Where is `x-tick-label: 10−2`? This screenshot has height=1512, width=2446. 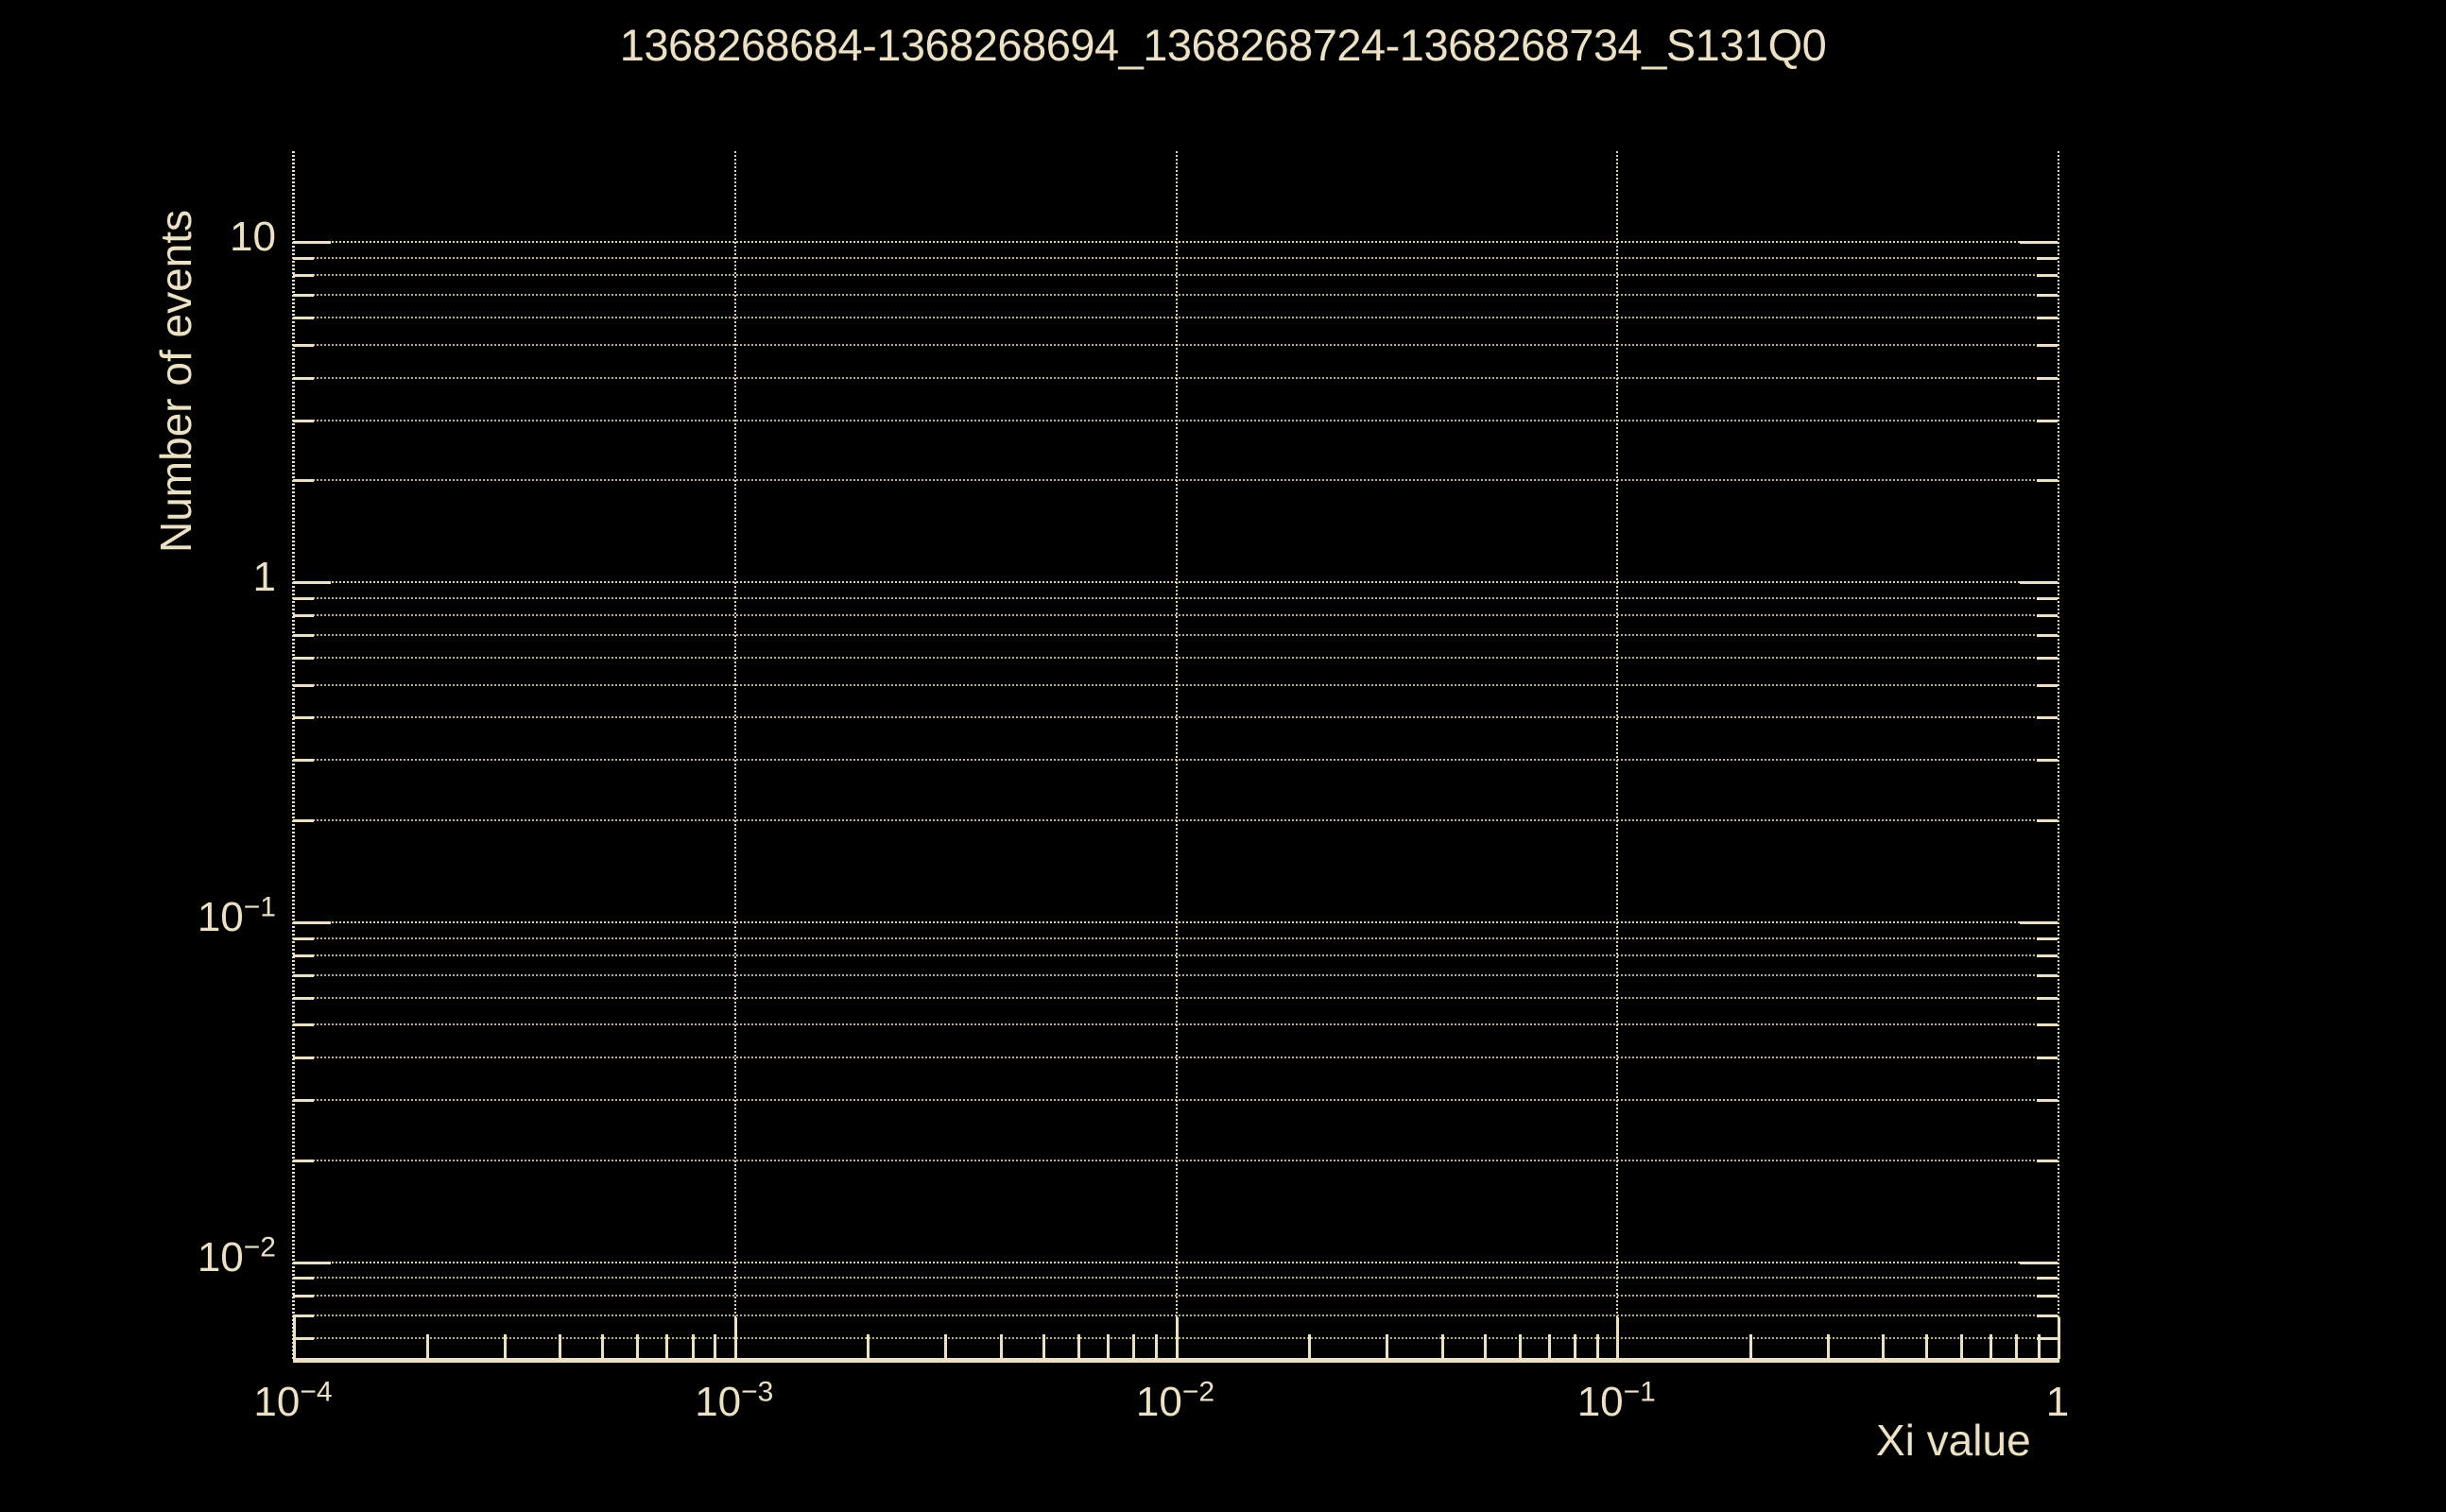 x-tick-label: 10−2 is located at coordinates (1176, 1401).